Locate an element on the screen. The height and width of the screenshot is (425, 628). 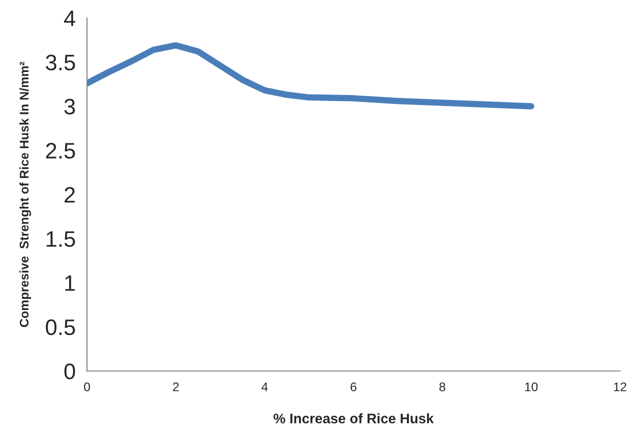
y-tick-label: 3.5 is located at coordinates (60, 62).